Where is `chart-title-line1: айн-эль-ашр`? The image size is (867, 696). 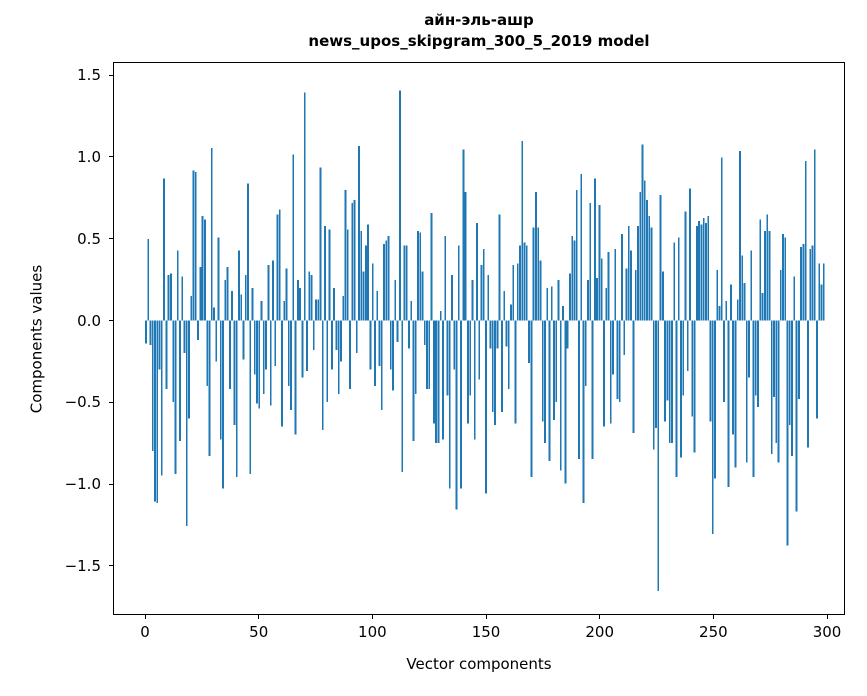 chart-title-line1: айн-эль-ашр is located at coordinates (479, 20).